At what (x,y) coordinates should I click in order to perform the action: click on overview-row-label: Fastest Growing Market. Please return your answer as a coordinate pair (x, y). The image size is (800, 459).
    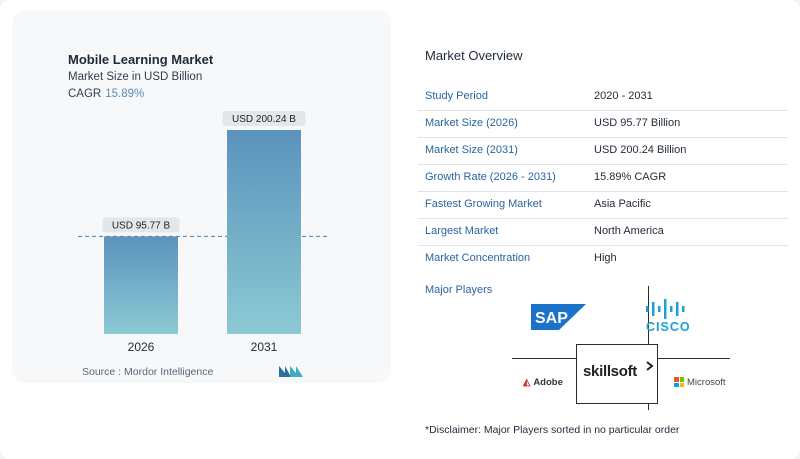
    Looking at the image, I should click on (483, 204).